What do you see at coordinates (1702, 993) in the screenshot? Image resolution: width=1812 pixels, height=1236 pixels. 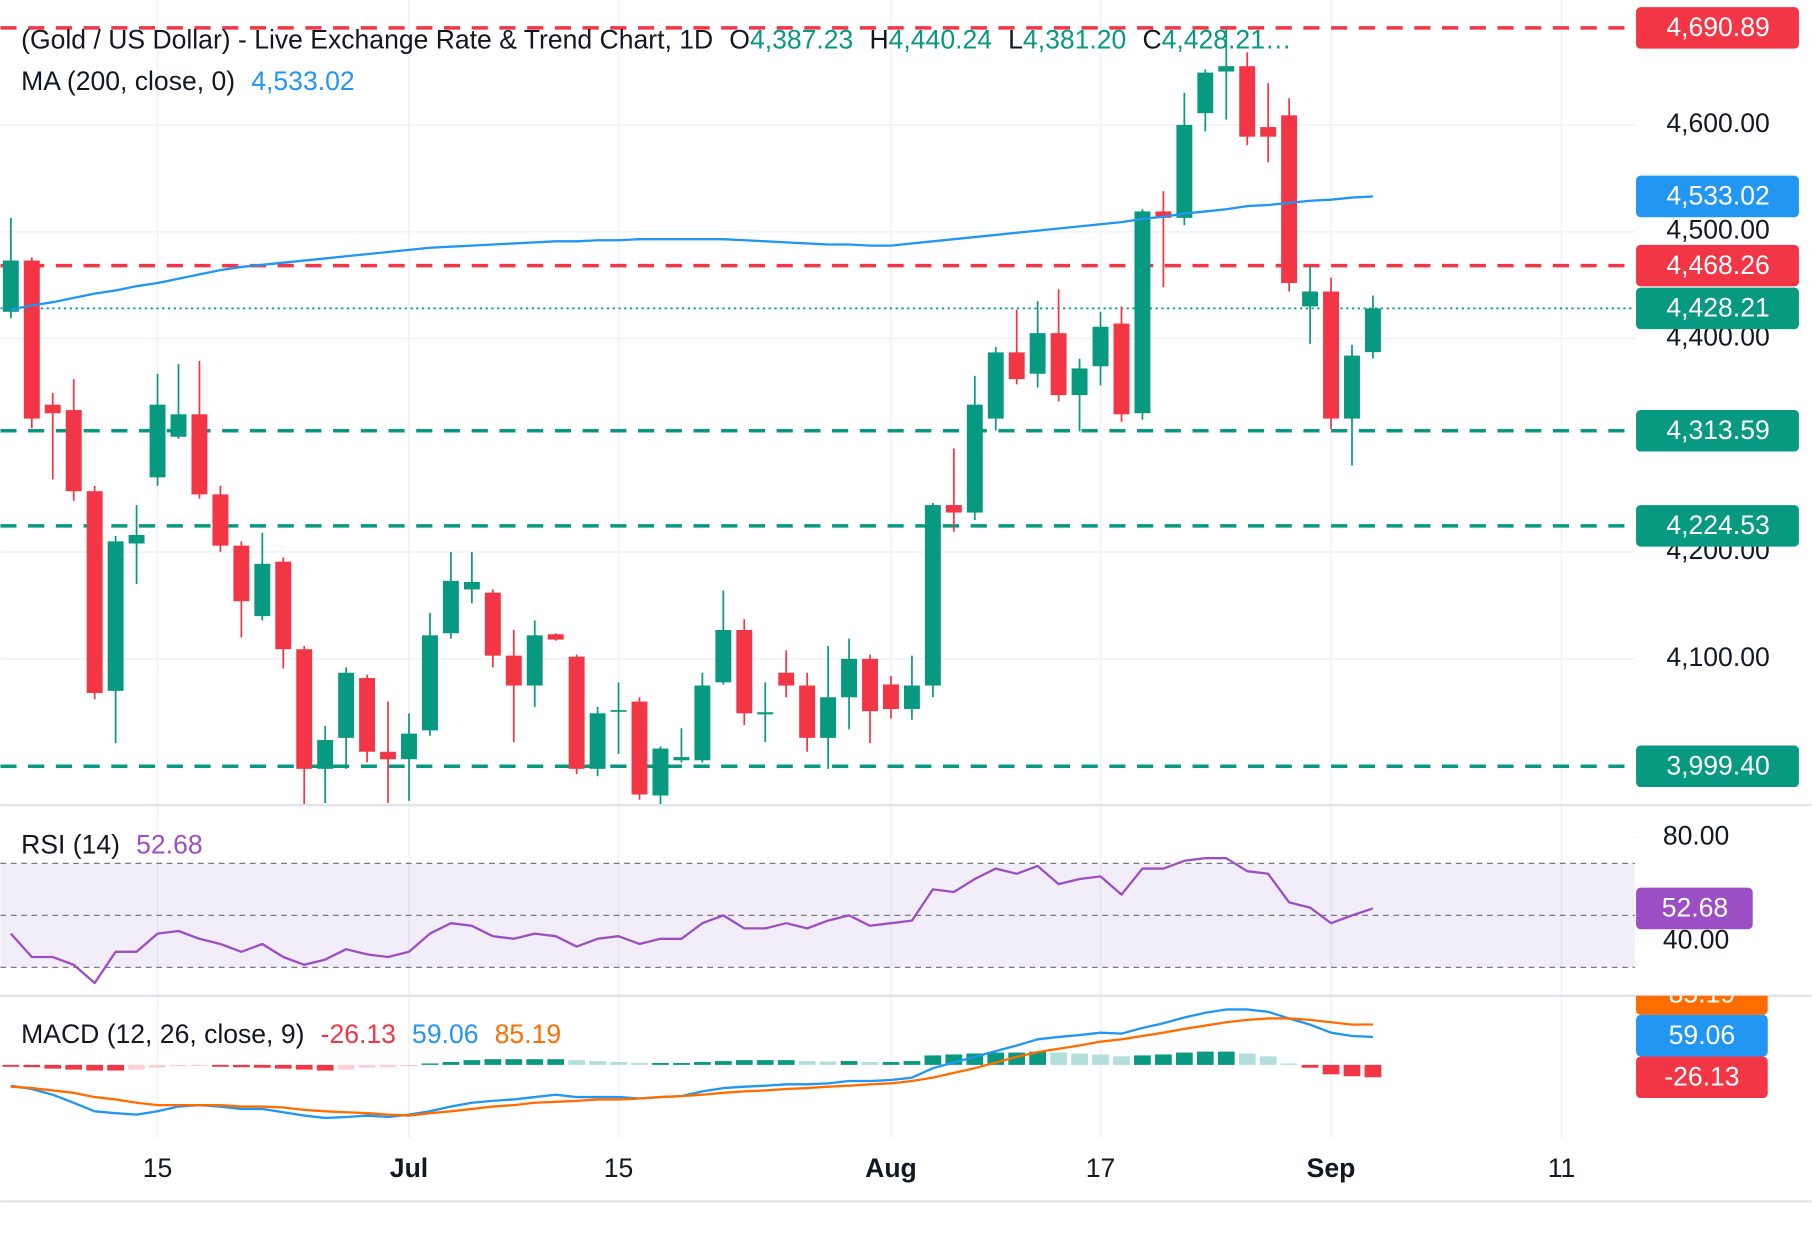 I see `signal-label-text: 85.19` at bounding box center [1702, 993].